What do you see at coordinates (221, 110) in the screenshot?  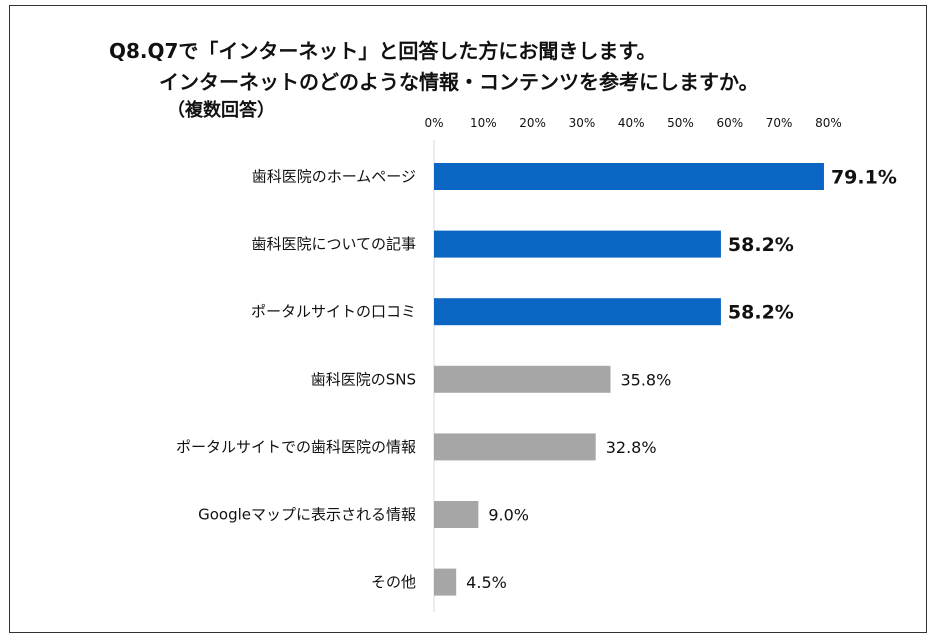 I see `chart-title-line-3: （複数回答）` at bounding box center [221, 110].